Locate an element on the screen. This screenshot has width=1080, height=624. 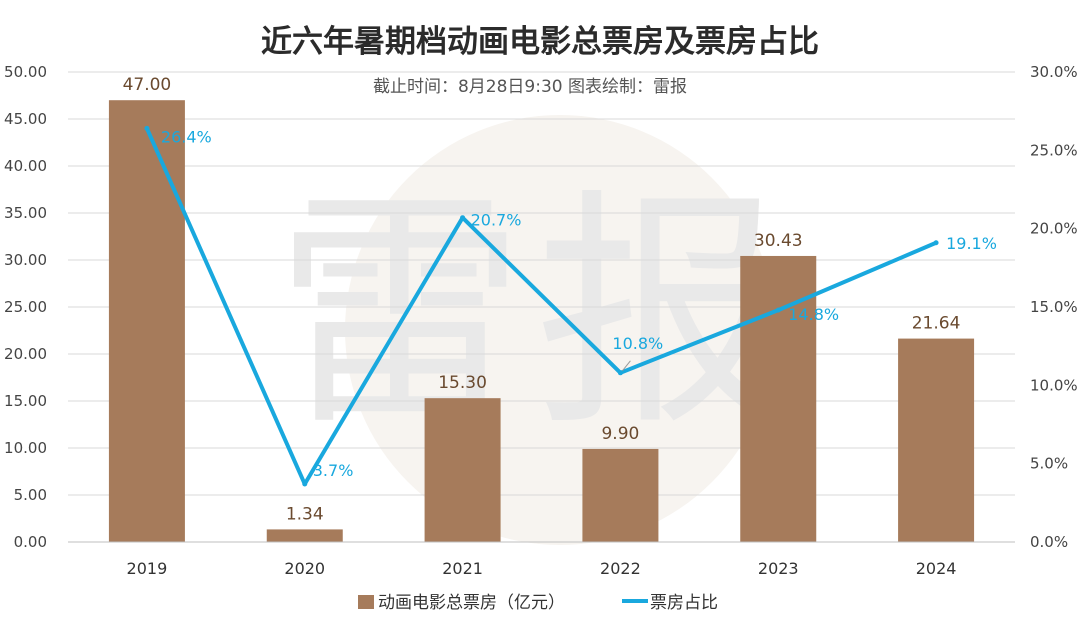
chart-subtitle: 截止时间：8月28日9:30 图表绘制：雷报 is located at coordinates (530, 87).